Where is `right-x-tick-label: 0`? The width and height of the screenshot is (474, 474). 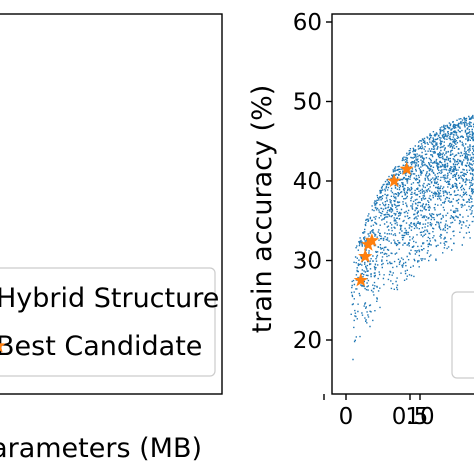 right-x-tick-label: 0 is located at coordinates (346, 417).